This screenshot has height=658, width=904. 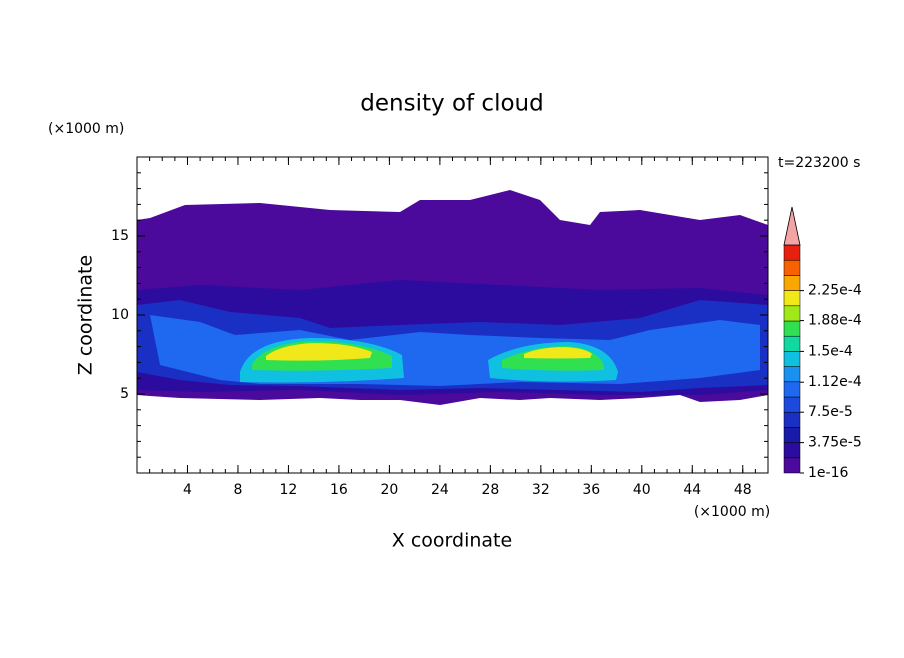 What do you see at coordinates (86, 129) in the screenshot?
I see `y-unit: (×1000 m)` at bounding box center [86, 129].